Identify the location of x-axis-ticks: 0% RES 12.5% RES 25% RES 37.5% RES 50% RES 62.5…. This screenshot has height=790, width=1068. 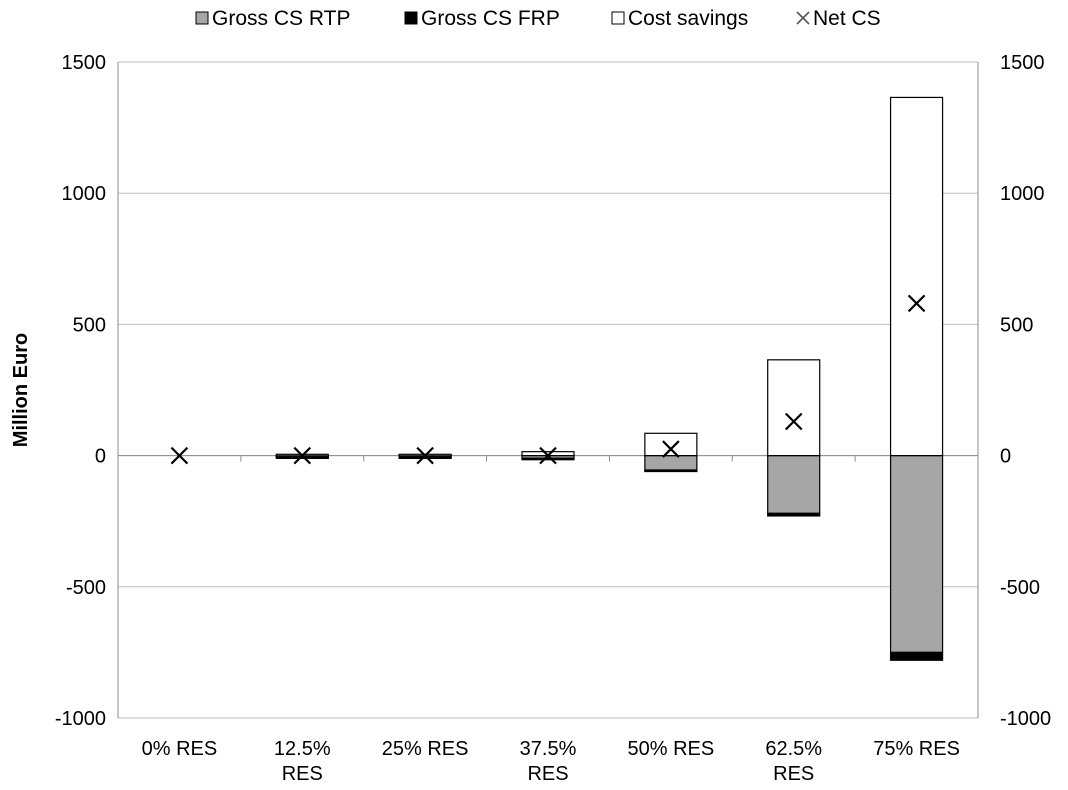
(551, 761).